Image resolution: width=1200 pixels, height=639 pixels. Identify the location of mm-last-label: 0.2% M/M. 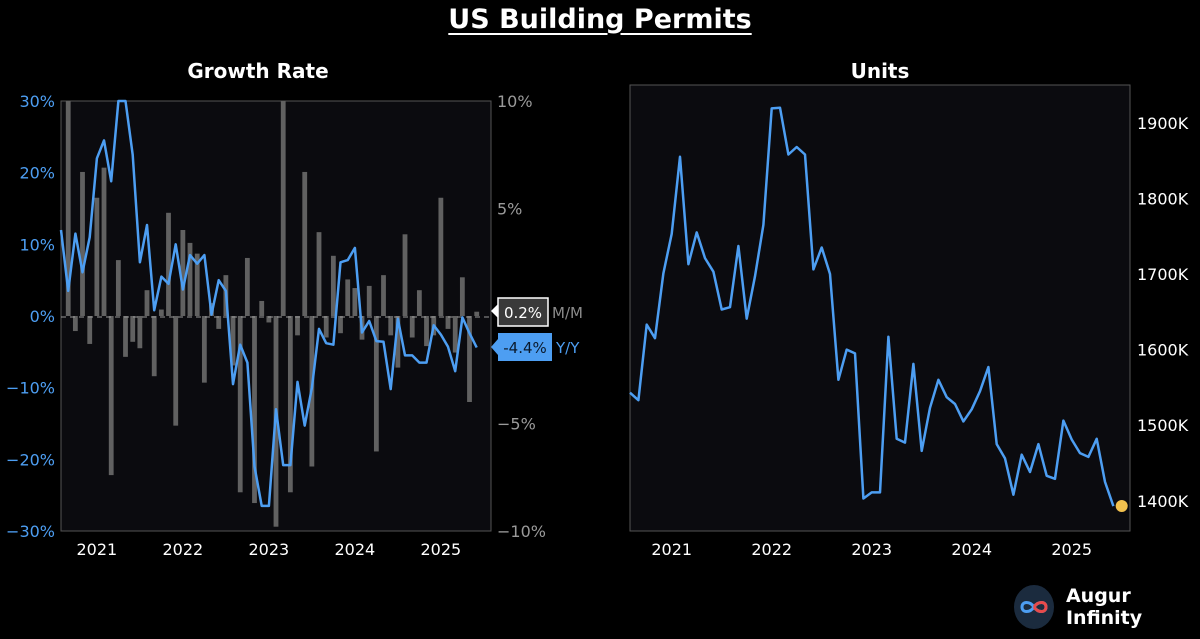
(537, 312).